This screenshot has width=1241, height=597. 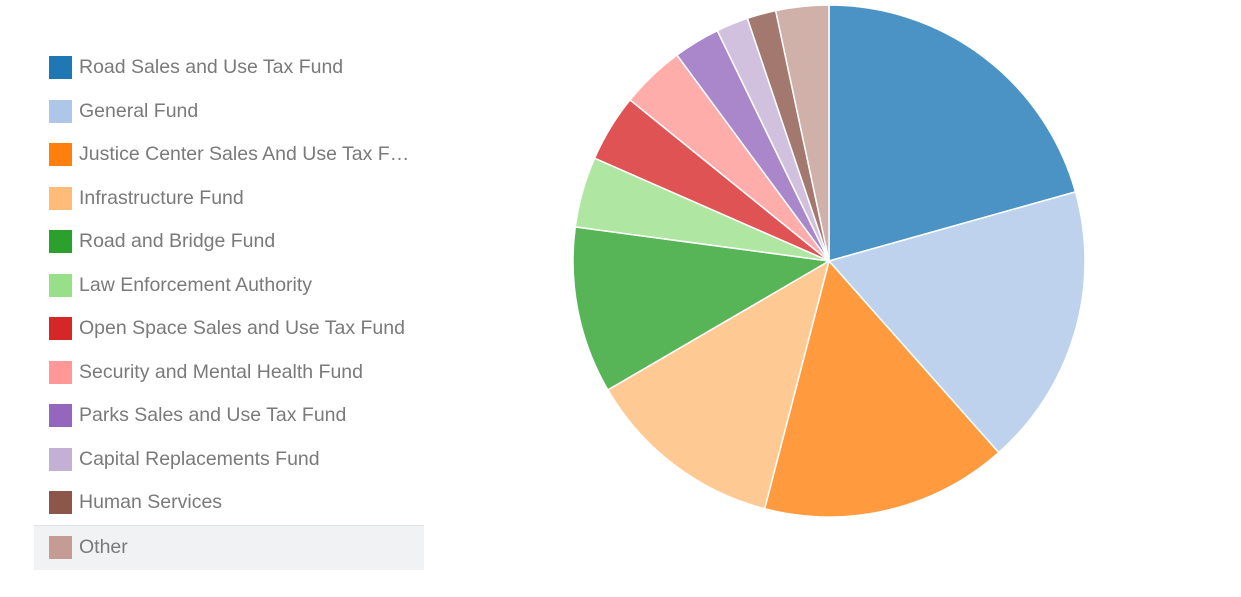 I want to click on legend-label: Other, so click(x=103, y=547).